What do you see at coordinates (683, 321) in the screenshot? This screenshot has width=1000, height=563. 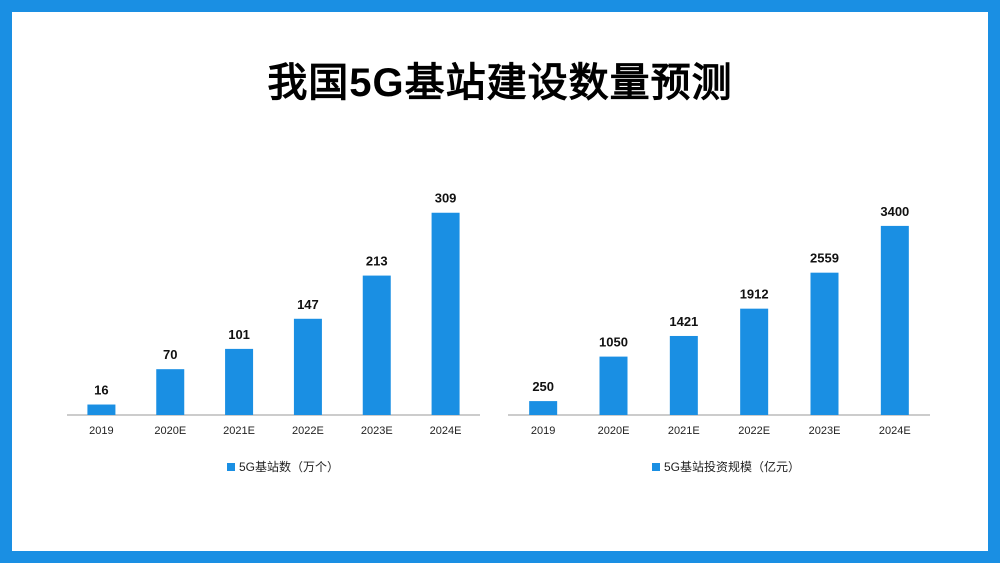 I see `data-label: 1421` at bounding box center [683, 321].